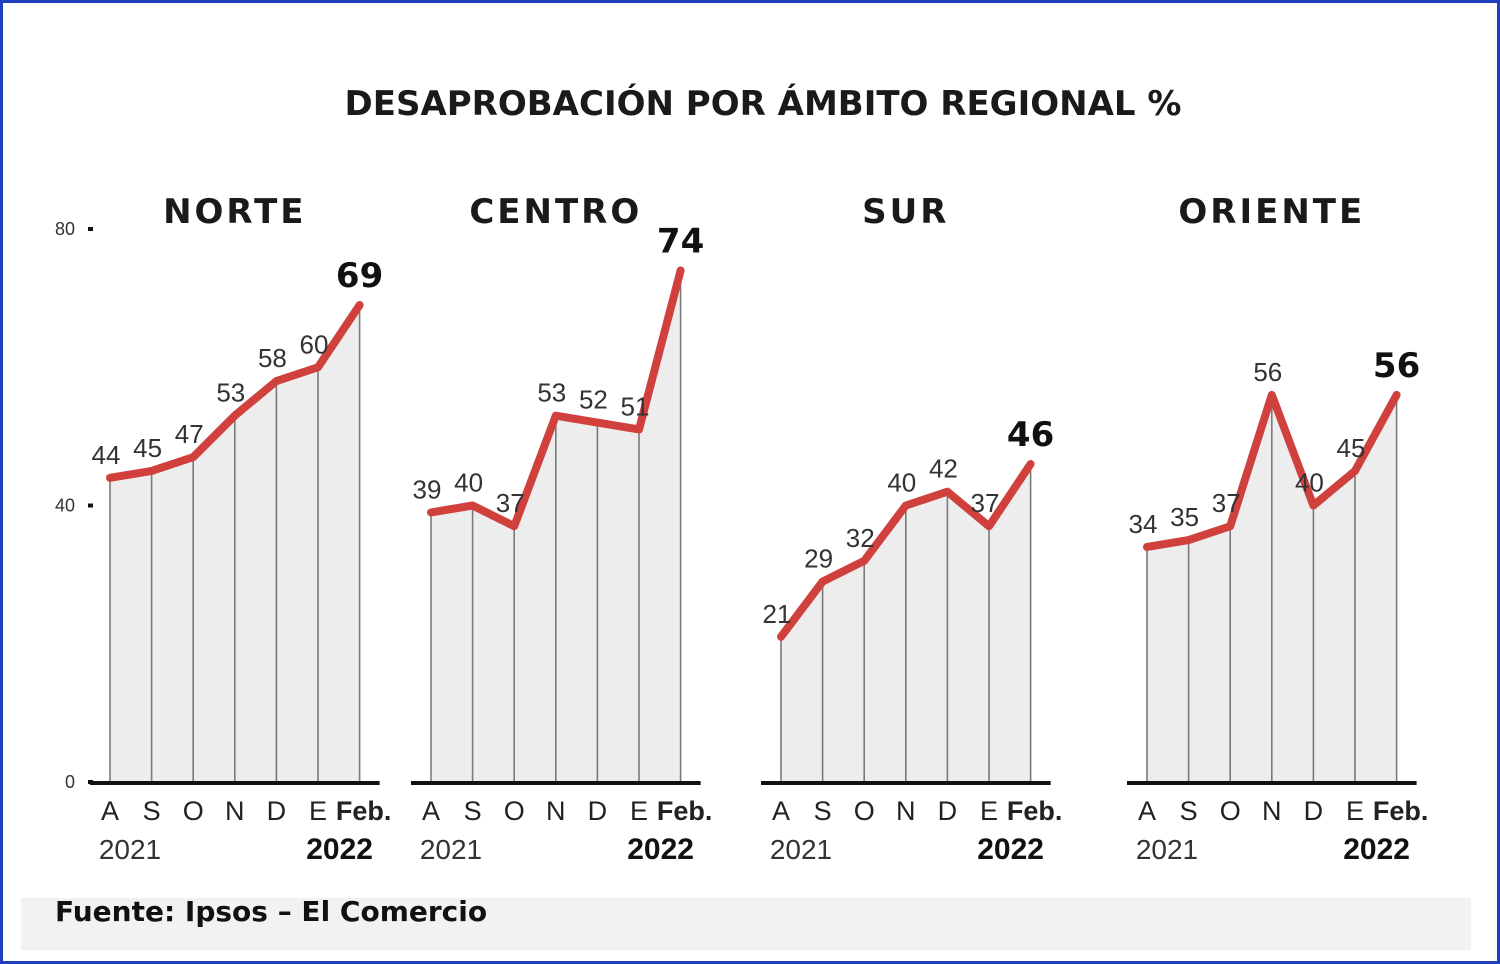 This screenshot has width=1500, height=964. What do you see at coordinates (65, 229) in the screenshot?
I see `y-tick-label: 80` at bounding box center [65, 229].